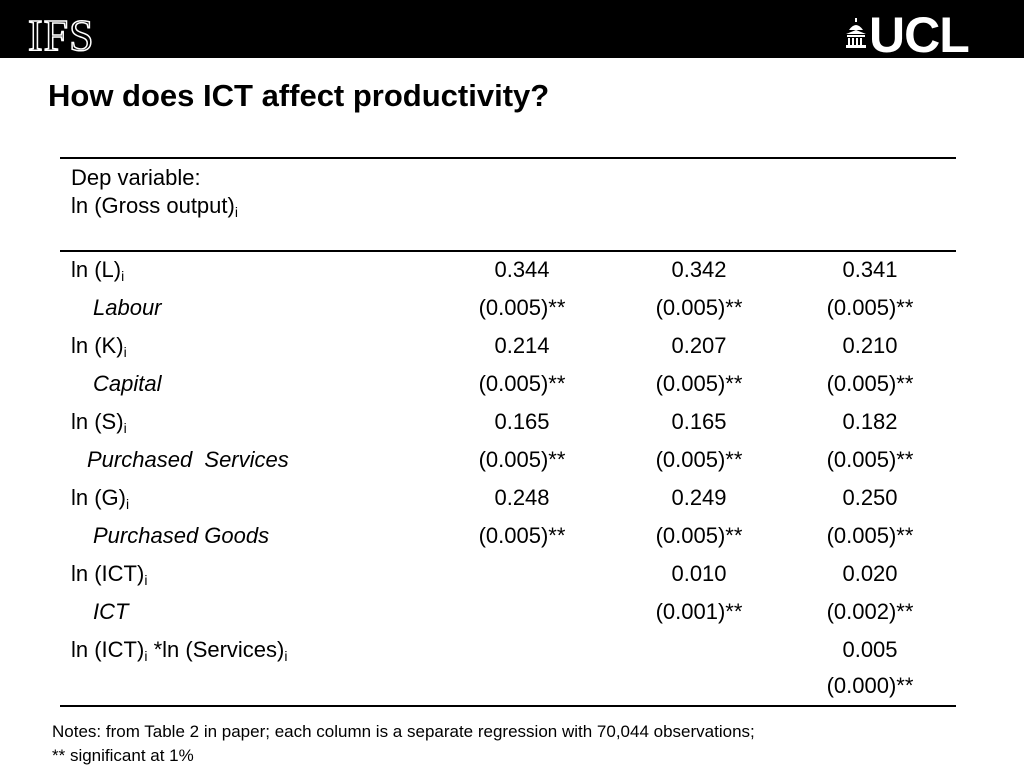  Describe the element at coordinates (699, 573) in the screenshot. I see `coef-cell: 0.010` at that location.